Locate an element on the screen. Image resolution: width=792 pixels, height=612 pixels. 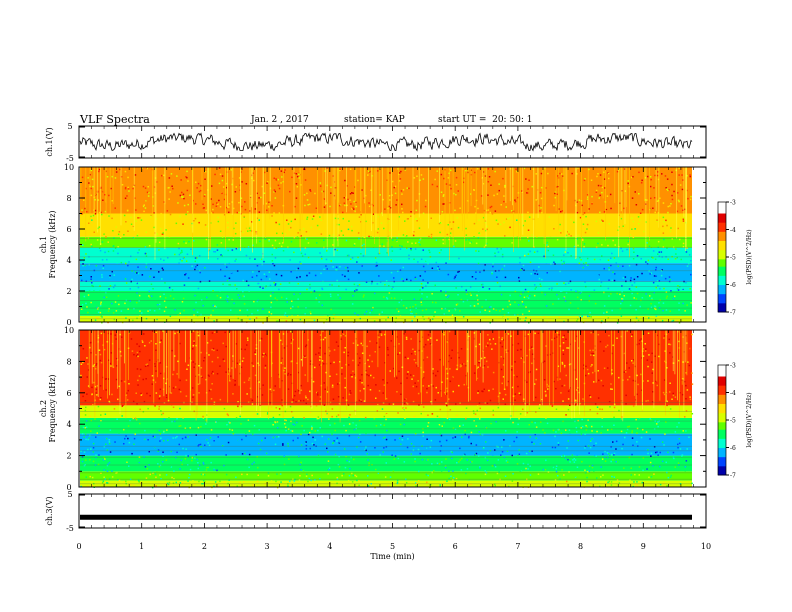
y-tick-label: -5 is located at coordinates (70, 158).